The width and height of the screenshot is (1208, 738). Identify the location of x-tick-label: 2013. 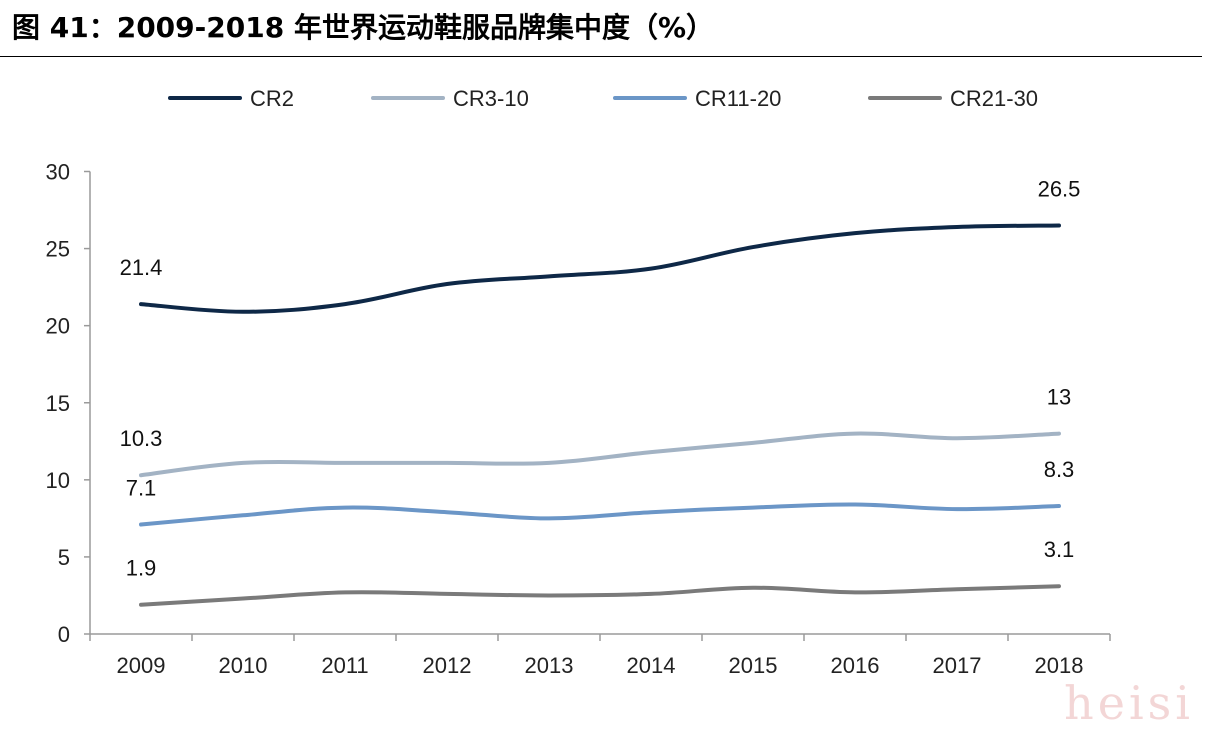
(549, 665).